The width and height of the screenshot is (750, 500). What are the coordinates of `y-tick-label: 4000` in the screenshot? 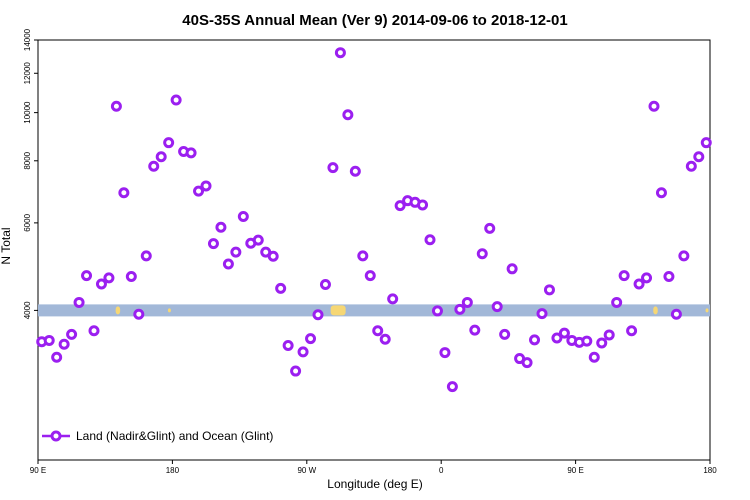 It's located at (27, 310).